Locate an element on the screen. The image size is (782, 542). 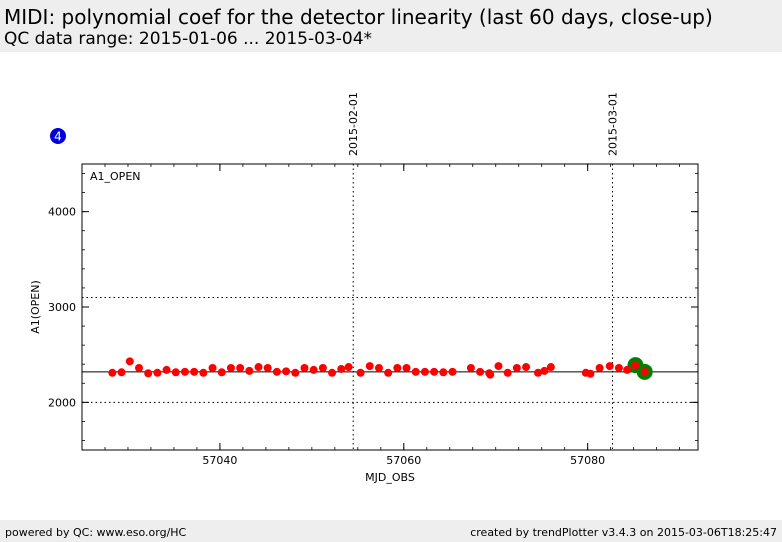
badge-label: 4 is located at coordinates (58, 137).